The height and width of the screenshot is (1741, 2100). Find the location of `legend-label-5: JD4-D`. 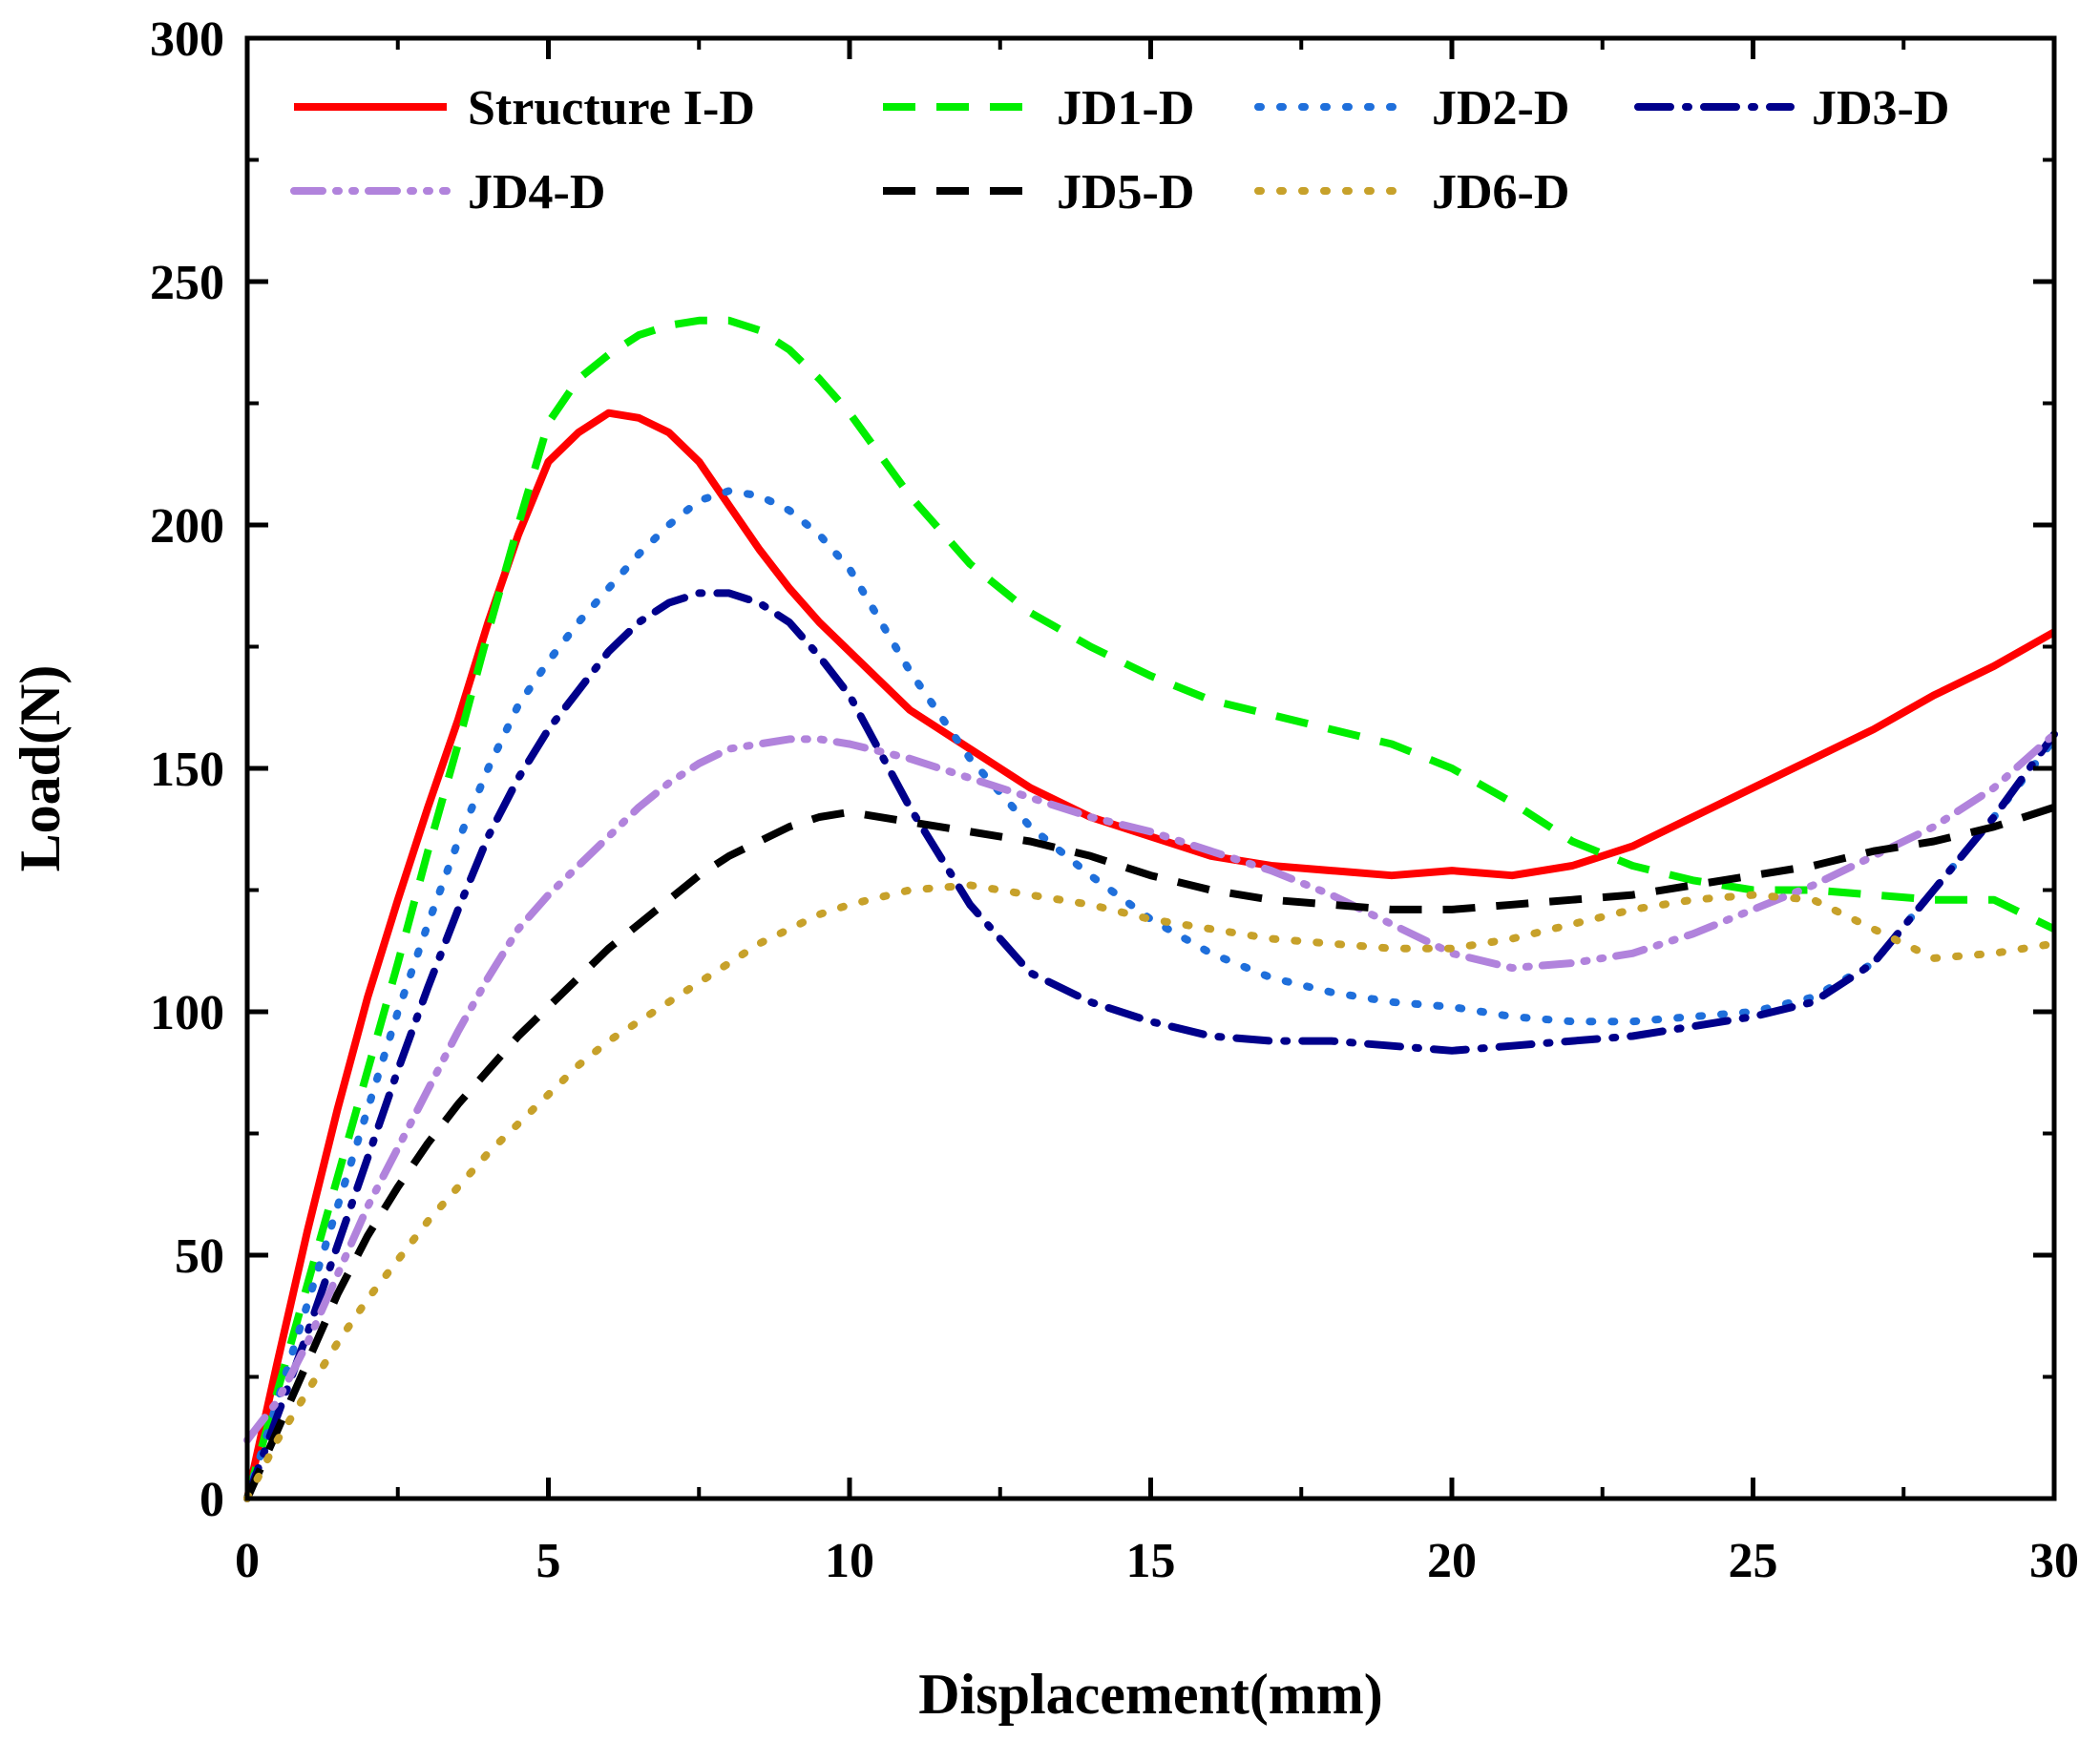

legend-label-5: JD4-D is located at coordinates (536, 192).